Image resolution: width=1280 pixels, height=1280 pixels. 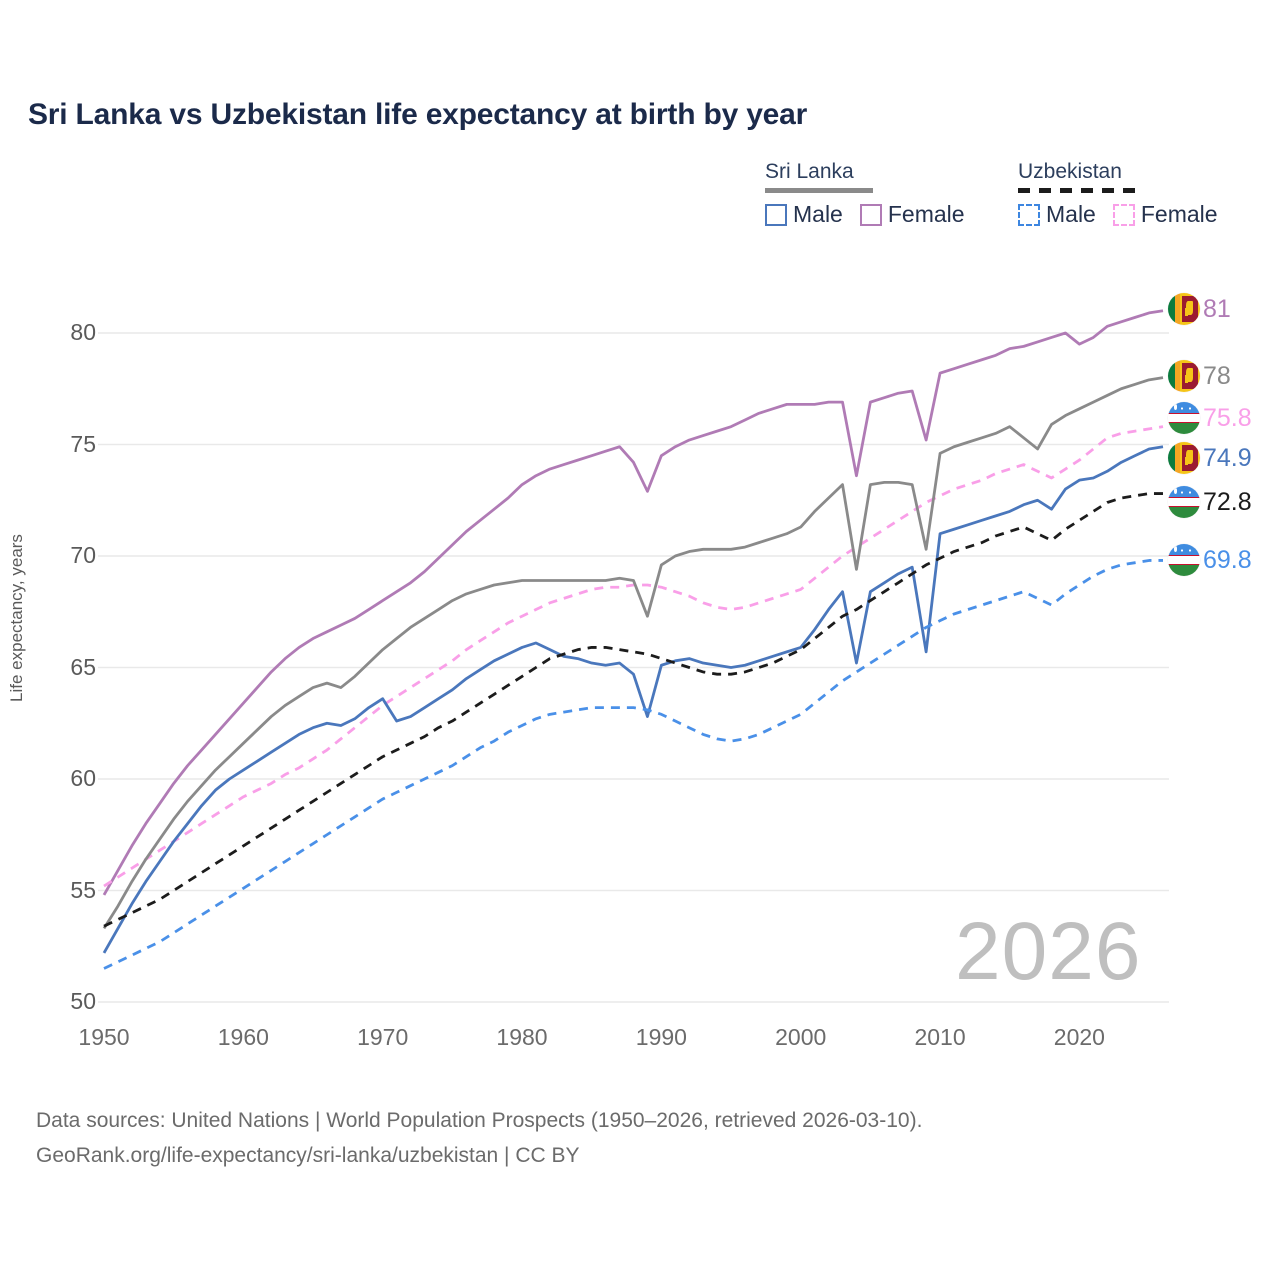 What do you see at coordinates (1227, 457) in the screenshot?
I see `series-end-value: 74.9` at bounding box center [1227, 457].